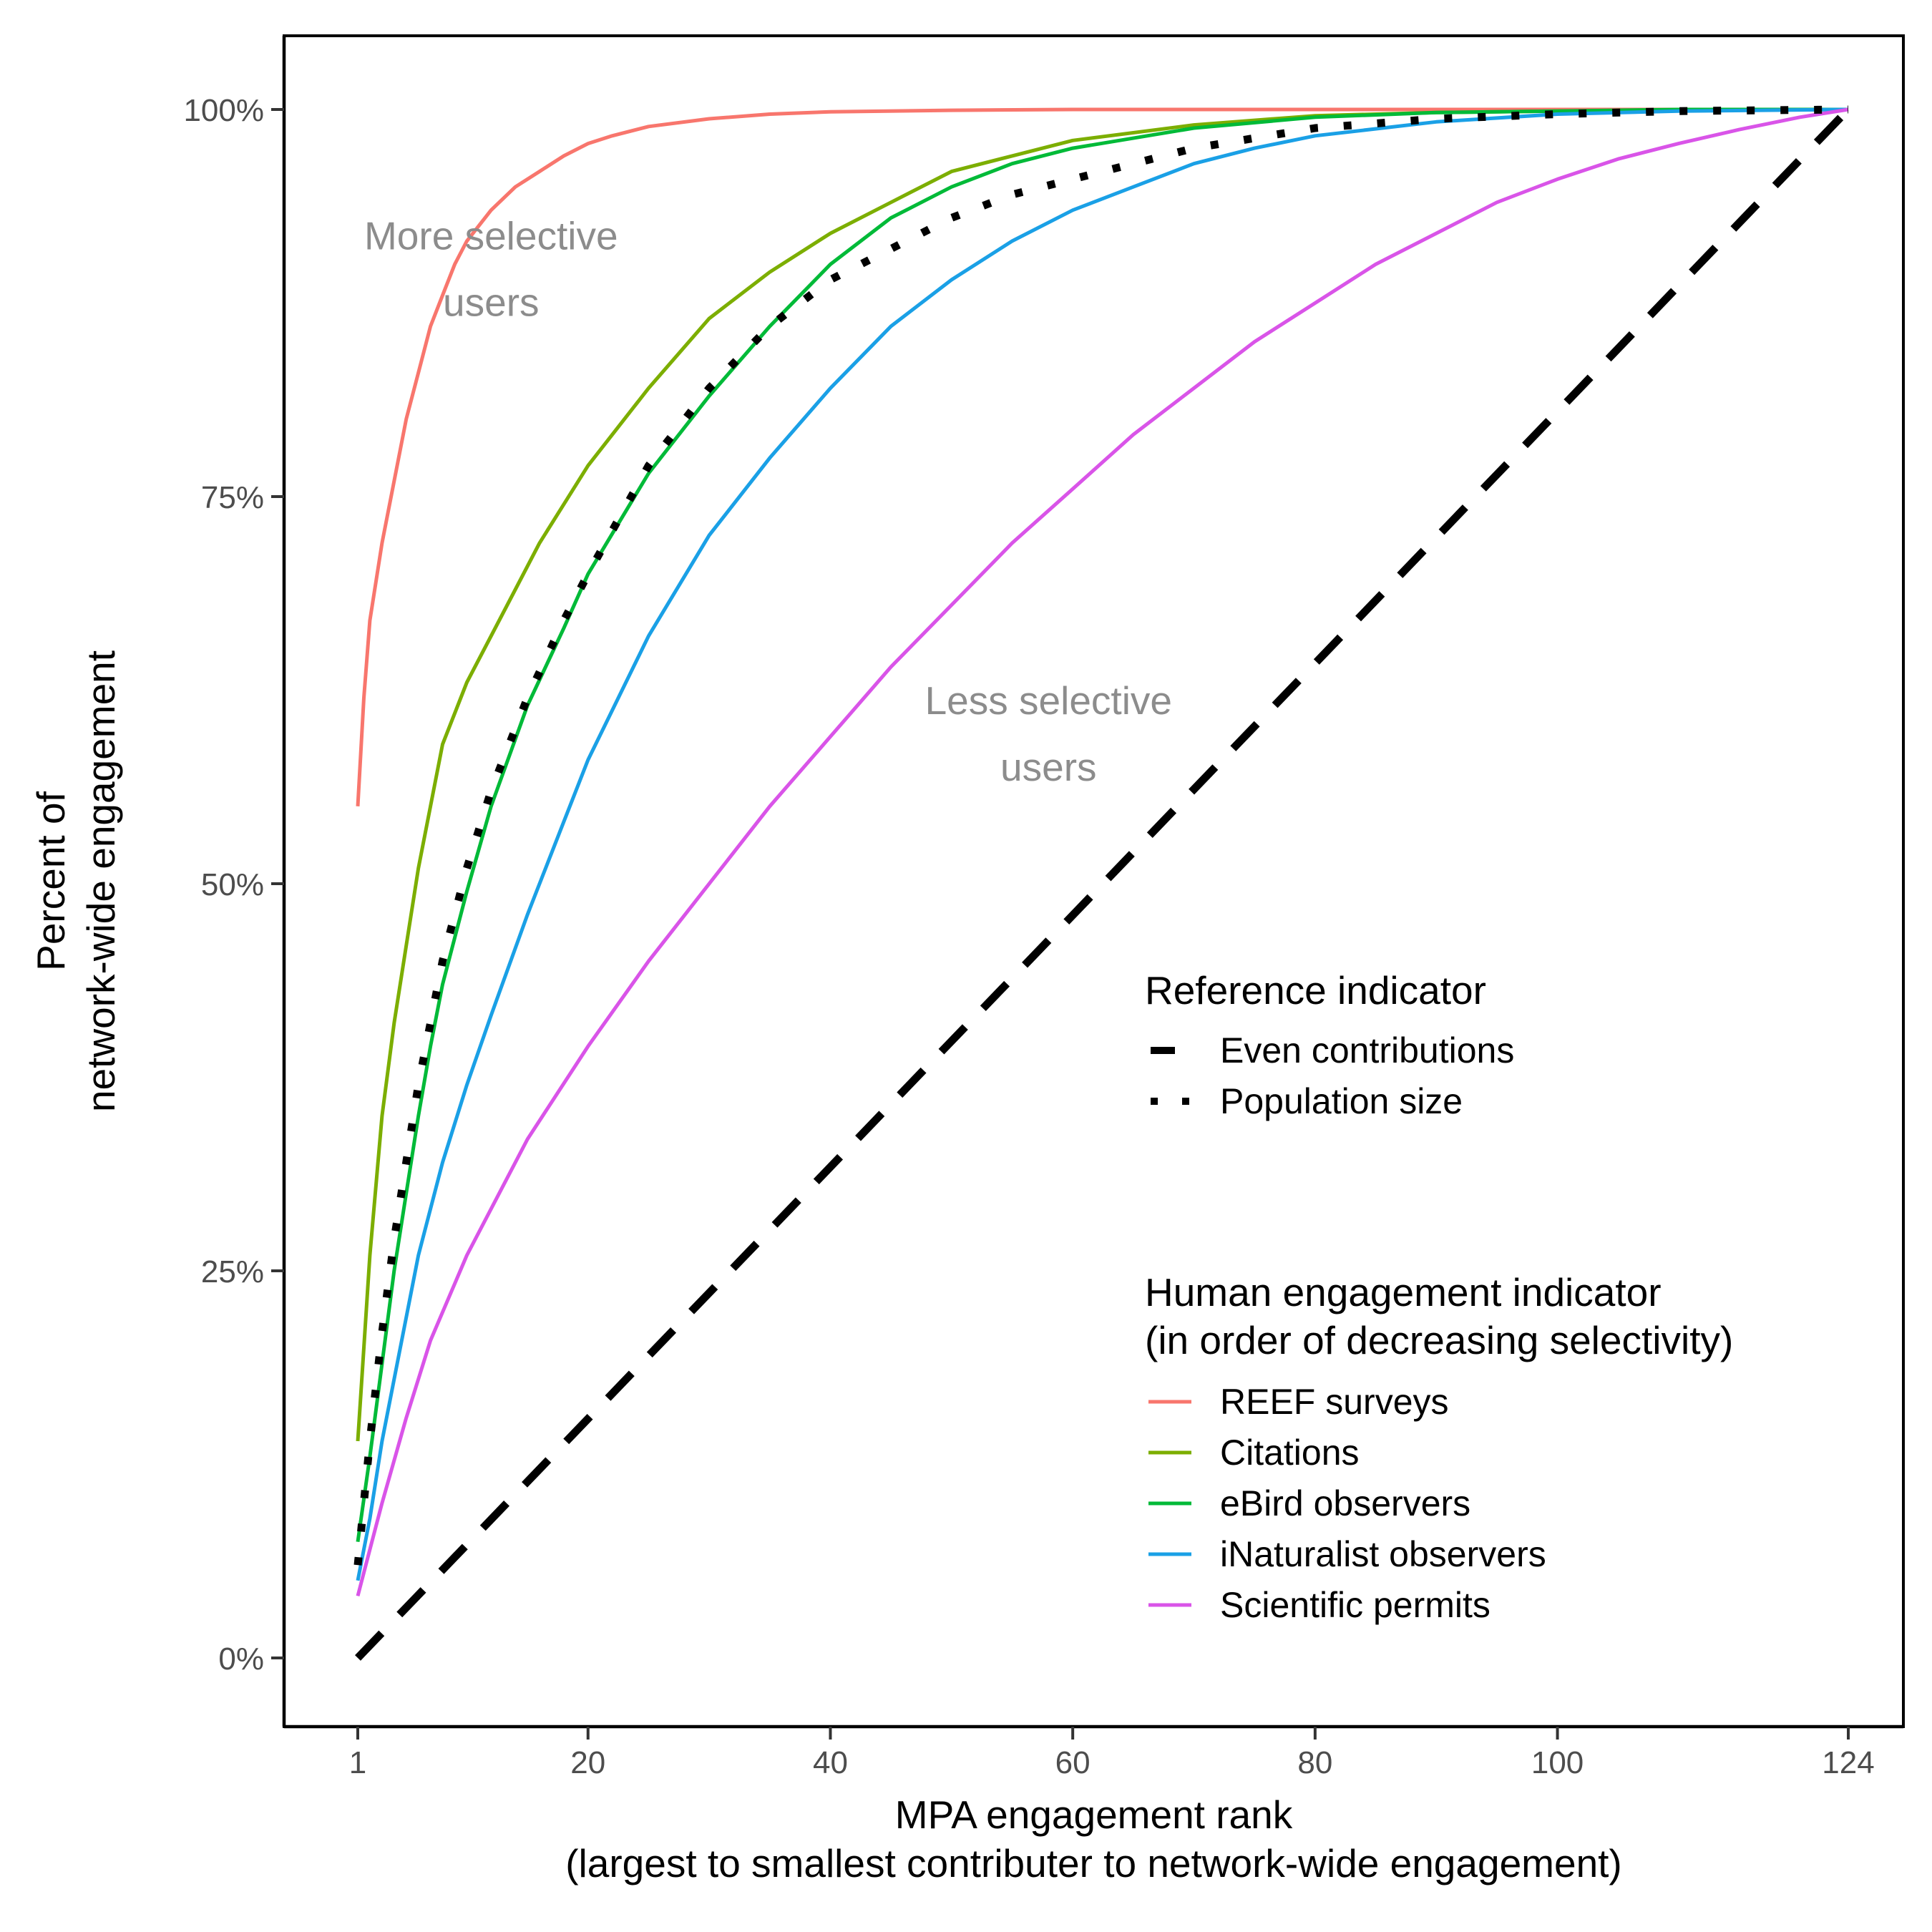  What do you see at coordinates (1073, 1762) in the screenshot?
I see `x-tick-label: 60` at bounding box center [1073, 1762].